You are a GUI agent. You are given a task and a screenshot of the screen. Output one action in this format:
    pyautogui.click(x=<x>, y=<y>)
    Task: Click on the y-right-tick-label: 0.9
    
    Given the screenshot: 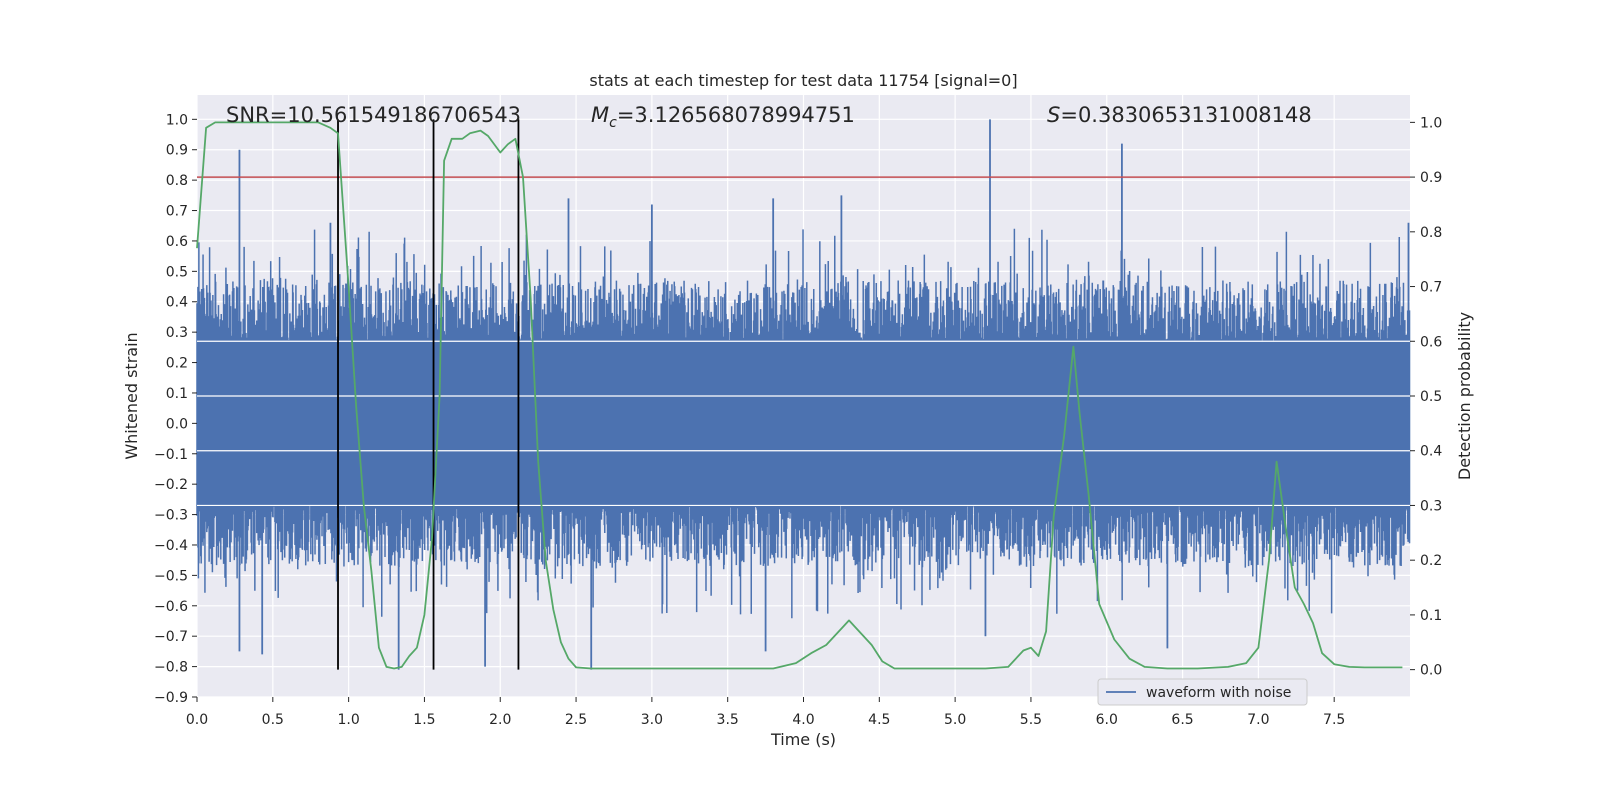 What is the action you would take?
    pyautogui.click(x=1431, y=178)
    